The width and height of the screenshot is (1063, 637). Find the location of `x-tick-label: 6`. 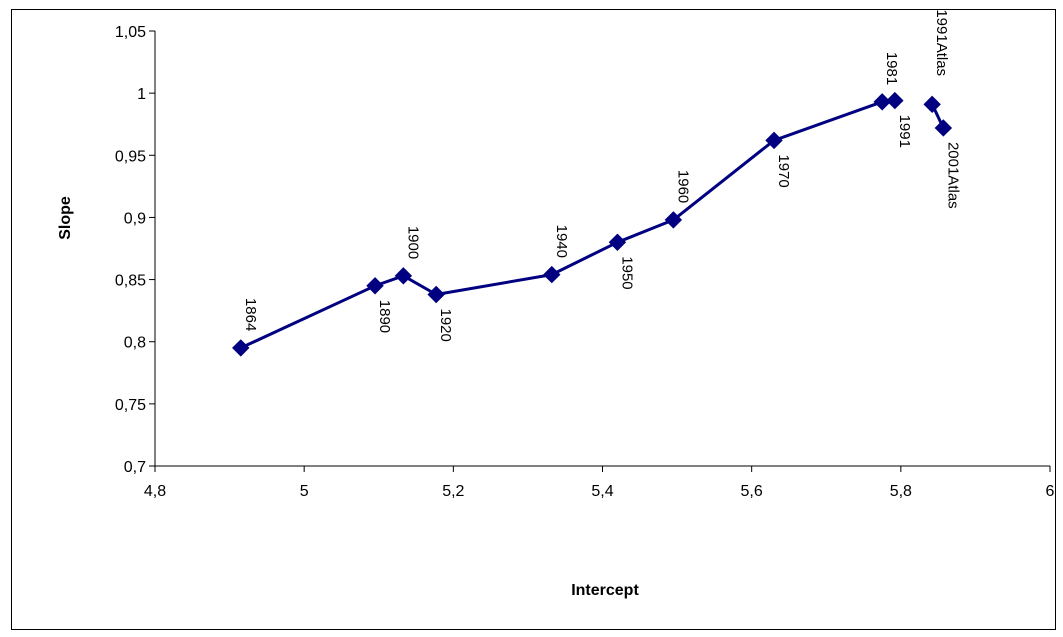

x-tick-label: 6 is located at coordinates (1050, 491).